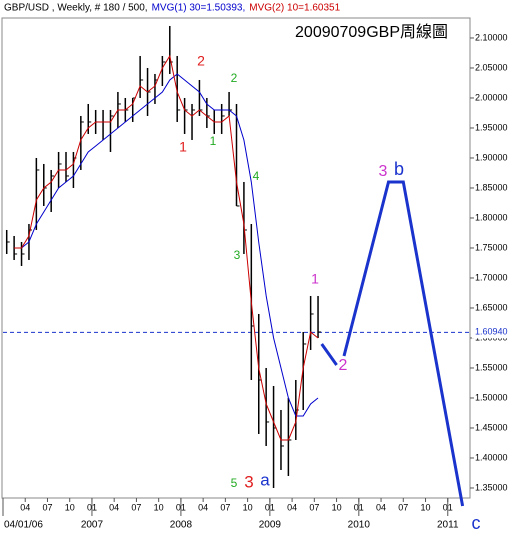  I want to click on header-text: GBP/USD , Weekly, # 180 / 500,, so click(76, 8).